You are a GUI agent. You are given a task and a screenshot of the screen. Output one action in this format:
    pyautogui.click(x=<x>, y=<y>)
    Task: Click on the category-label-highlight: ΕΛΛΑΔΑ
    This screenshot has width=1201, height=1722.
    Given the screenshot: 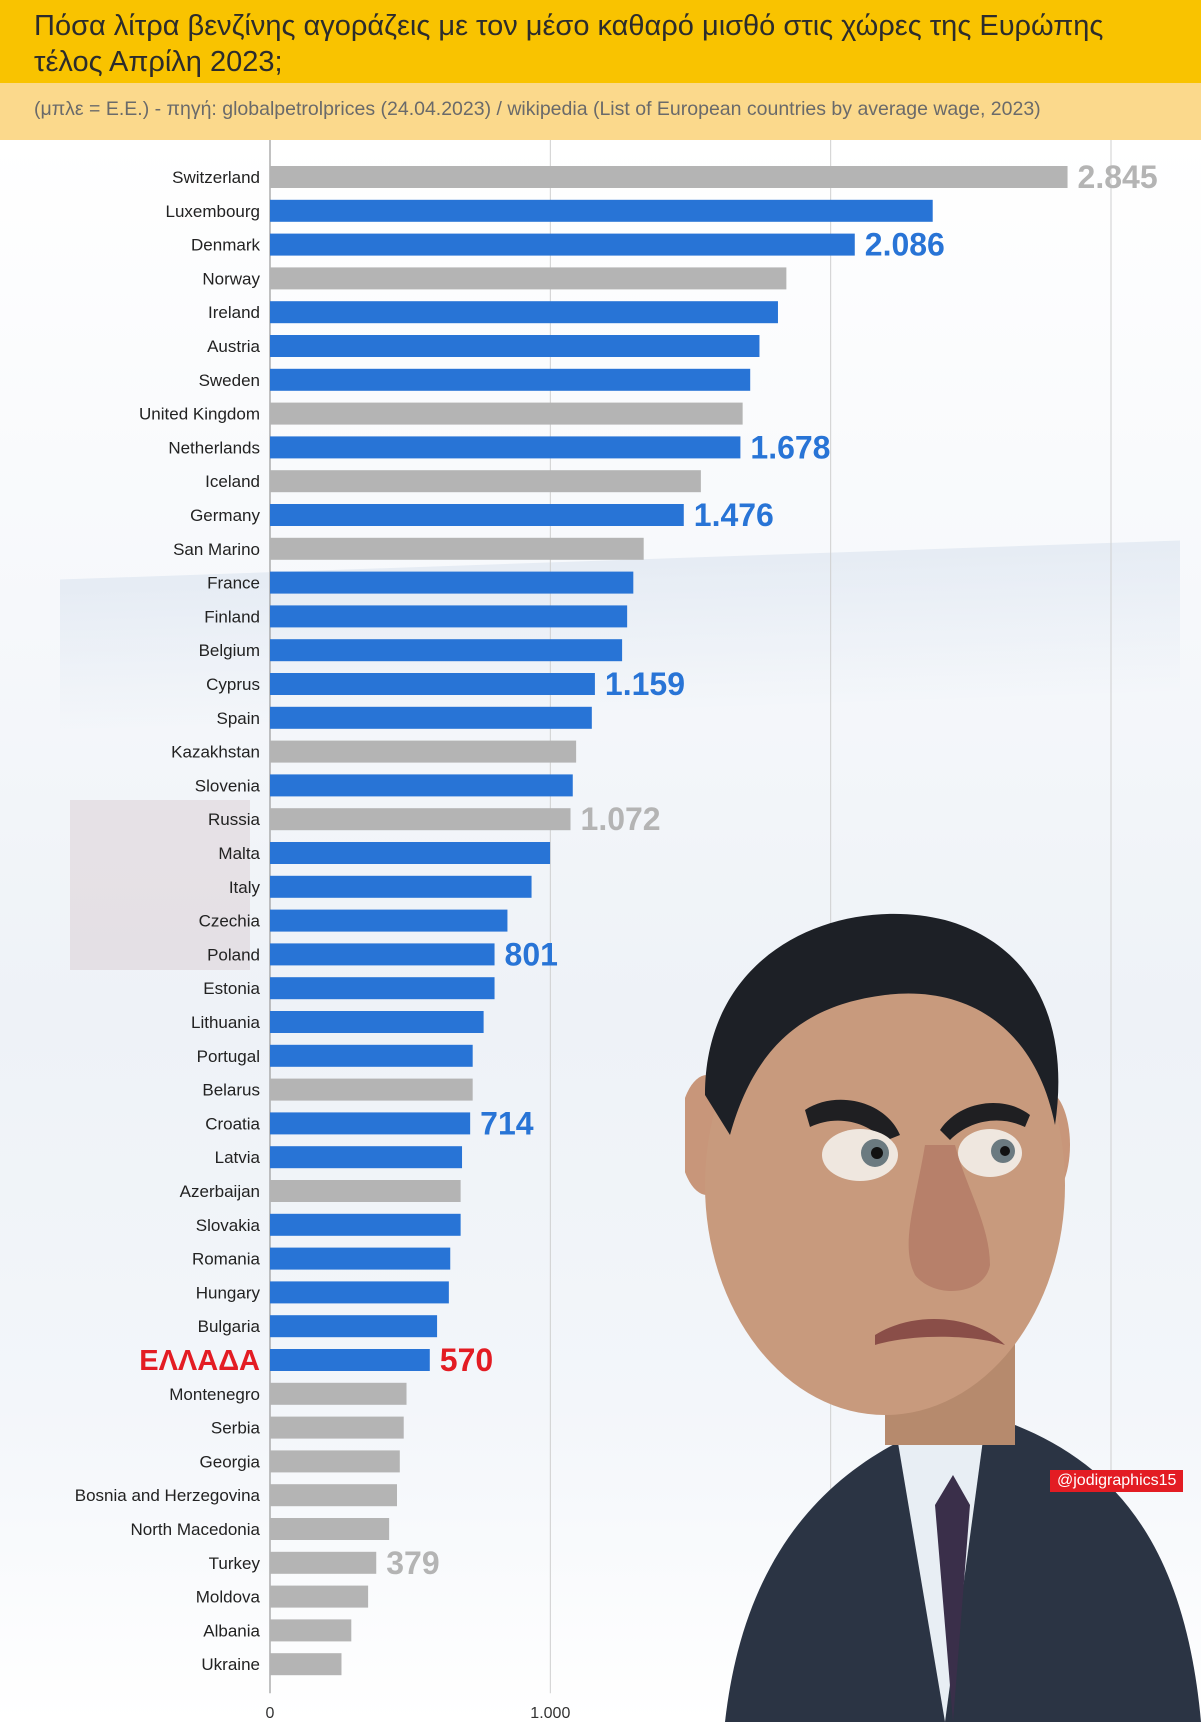 What is the action you would take?
    pyautogui.click(x=199, y=1361)
    